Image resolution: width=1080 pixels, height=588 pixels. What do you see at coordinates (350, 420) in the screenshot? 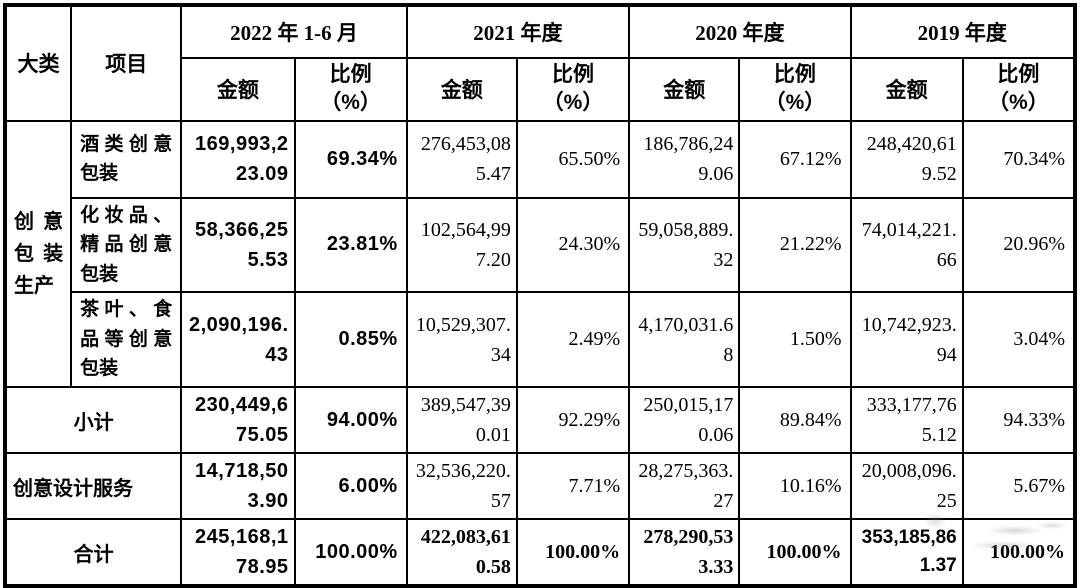
I see `ratio-2022h1: 94.00%` at bounding box center [350, 420].